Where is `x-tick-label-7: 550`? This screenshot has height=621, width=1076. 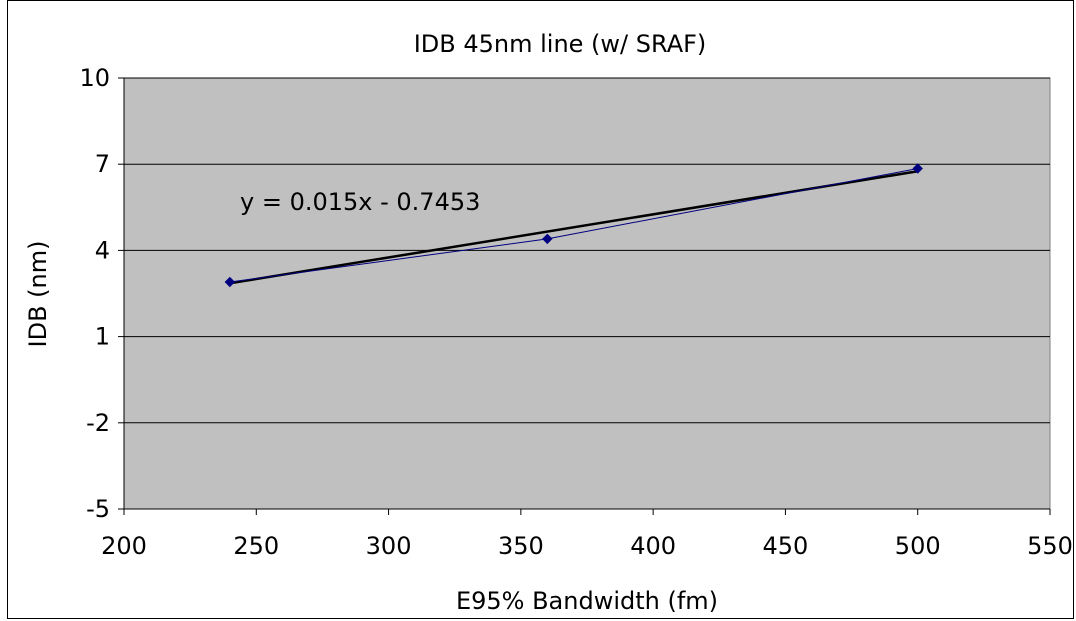
x-tick-label-7: 550 is located at coordinates (1050, 546).